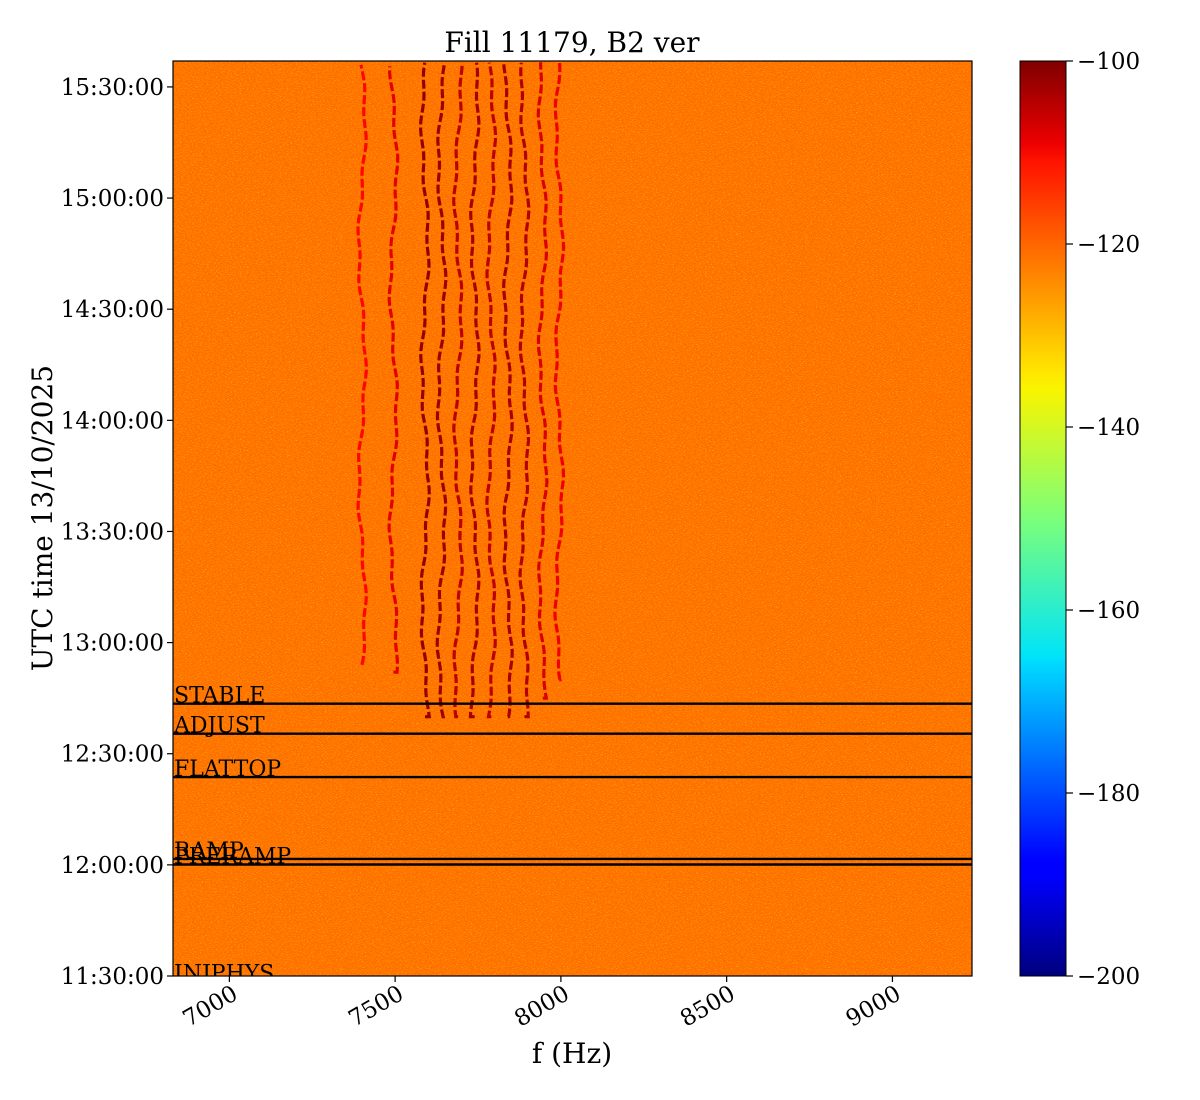 Image resolution: width=1200 pixels, height=1100 pixels. Describe the element at coordinates (227, 769) in the screenshot. I see `beam-mode-label: FLATTOP` at that location.